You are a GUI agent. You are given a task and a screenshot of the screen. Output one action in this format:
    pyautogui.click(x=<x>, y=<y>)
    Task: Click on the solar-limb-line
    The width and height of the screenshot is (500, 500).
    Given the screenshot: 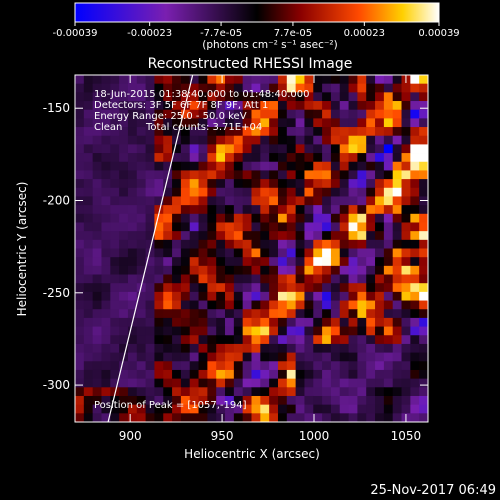 What is the action you would take?
    pyautogui.click(x=150, y=248)
    